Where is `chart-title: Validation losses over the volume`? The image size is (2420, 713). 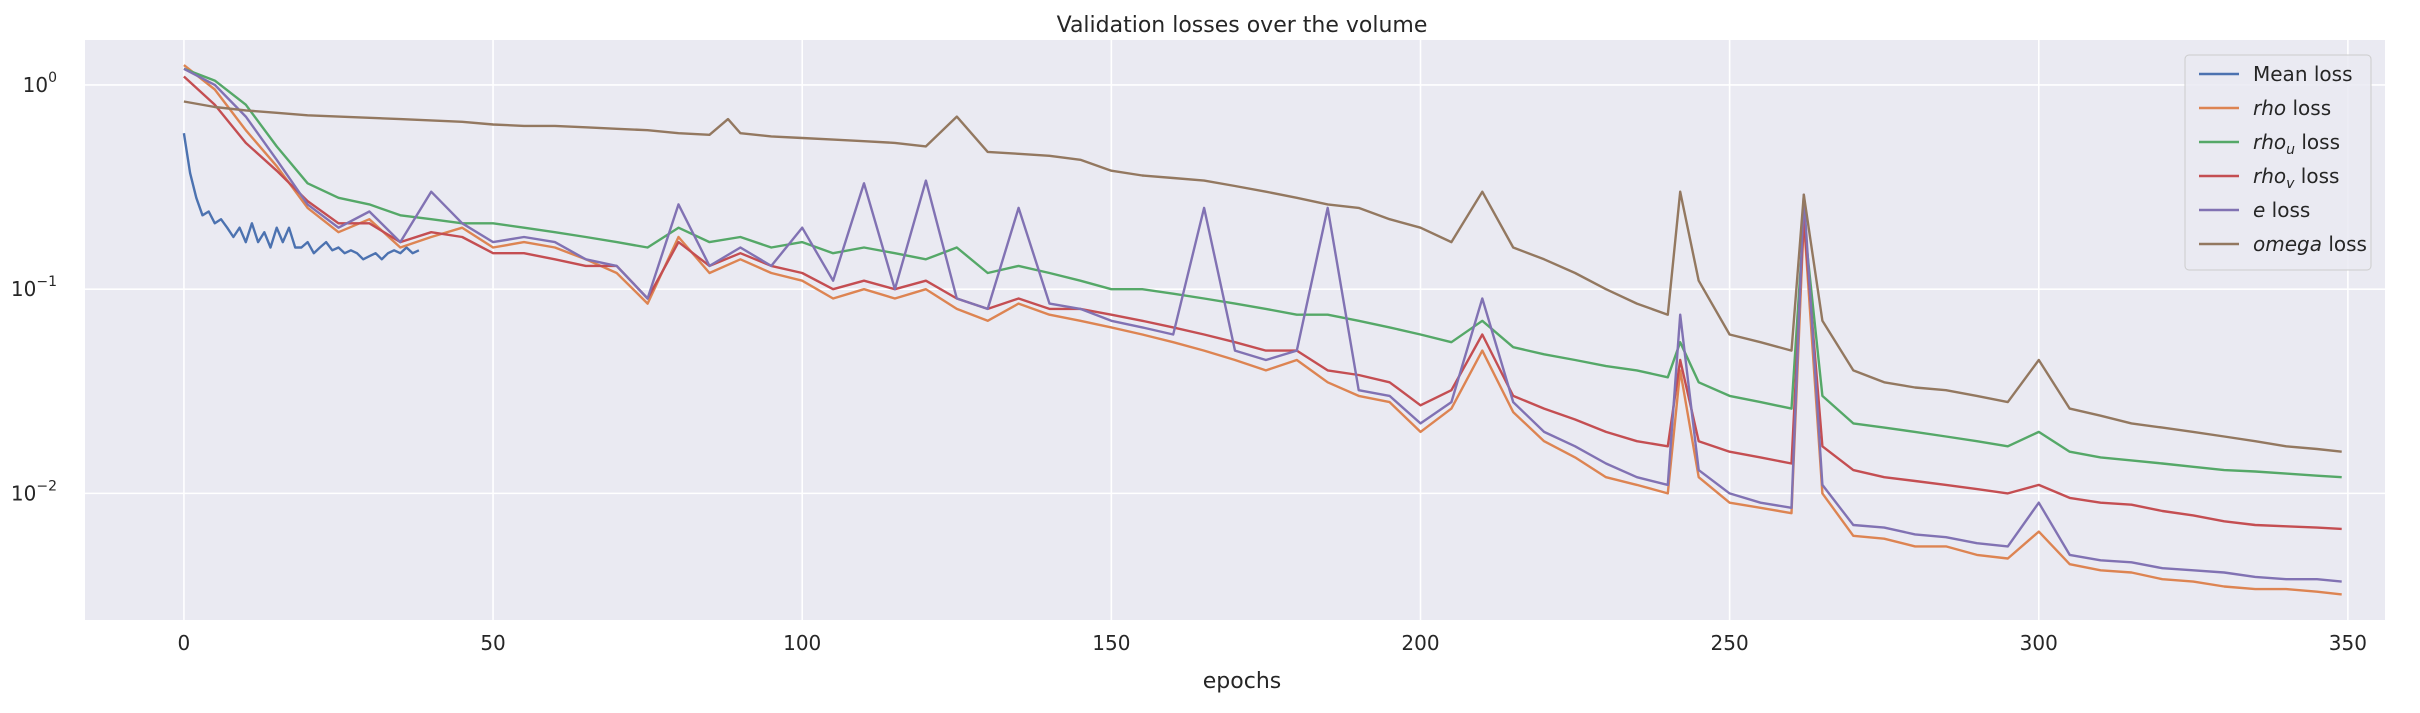 chart-title: Validation losses over the volume is located at coordinates (1242, 25).